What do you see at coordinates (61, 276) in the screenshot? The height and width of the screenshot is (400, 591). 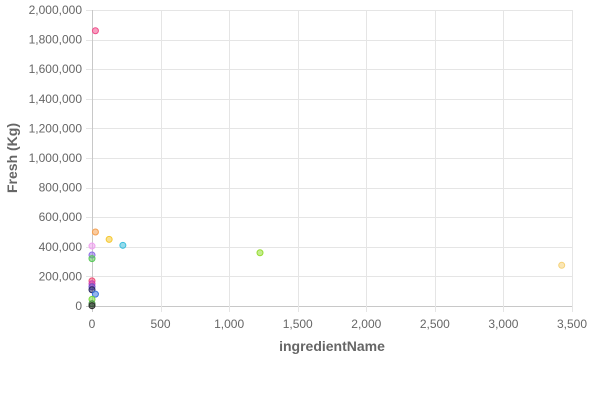 I see `y-tick-label: 200,000` at bounding box center [61, 276].